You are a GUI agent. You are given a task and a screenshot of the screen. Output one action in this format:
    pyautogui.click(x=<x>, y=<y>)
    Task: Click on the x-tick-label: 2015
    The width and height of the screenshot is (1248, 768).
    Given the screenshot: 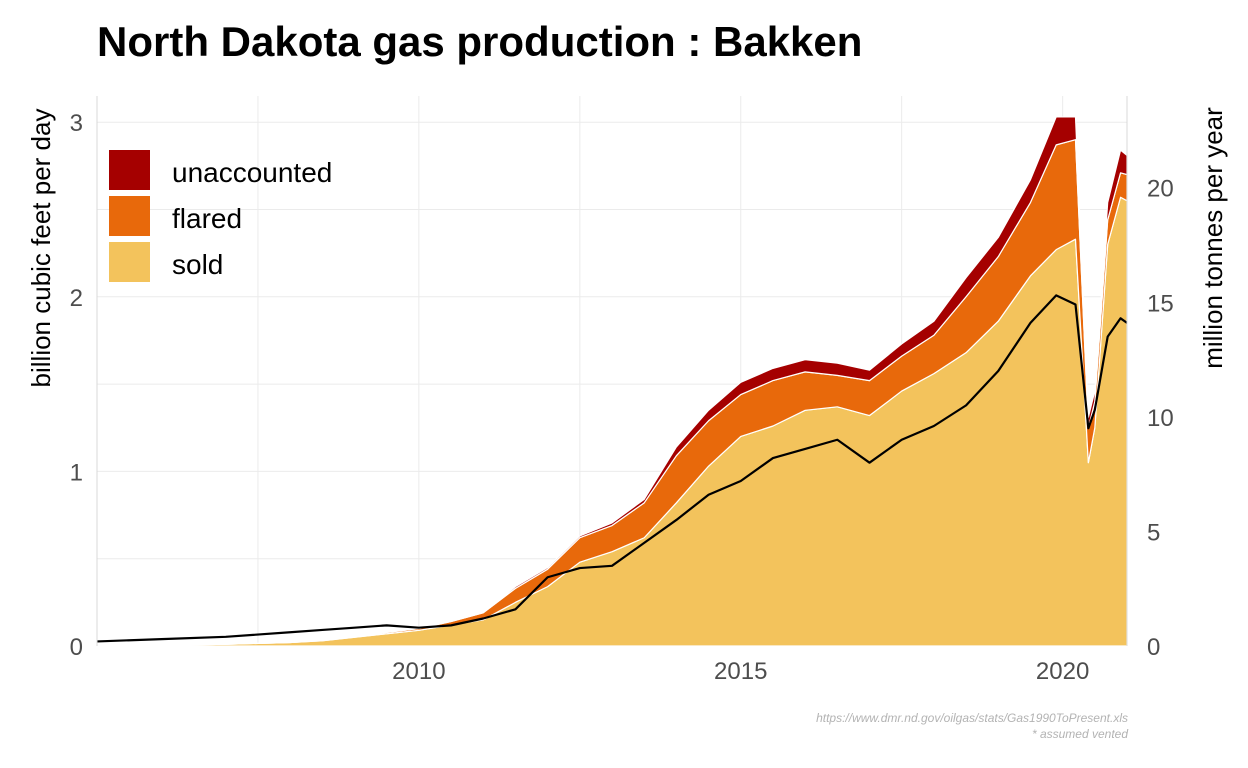 What is the action you would take?
    pyautogui.click(x=740, y=671)
    